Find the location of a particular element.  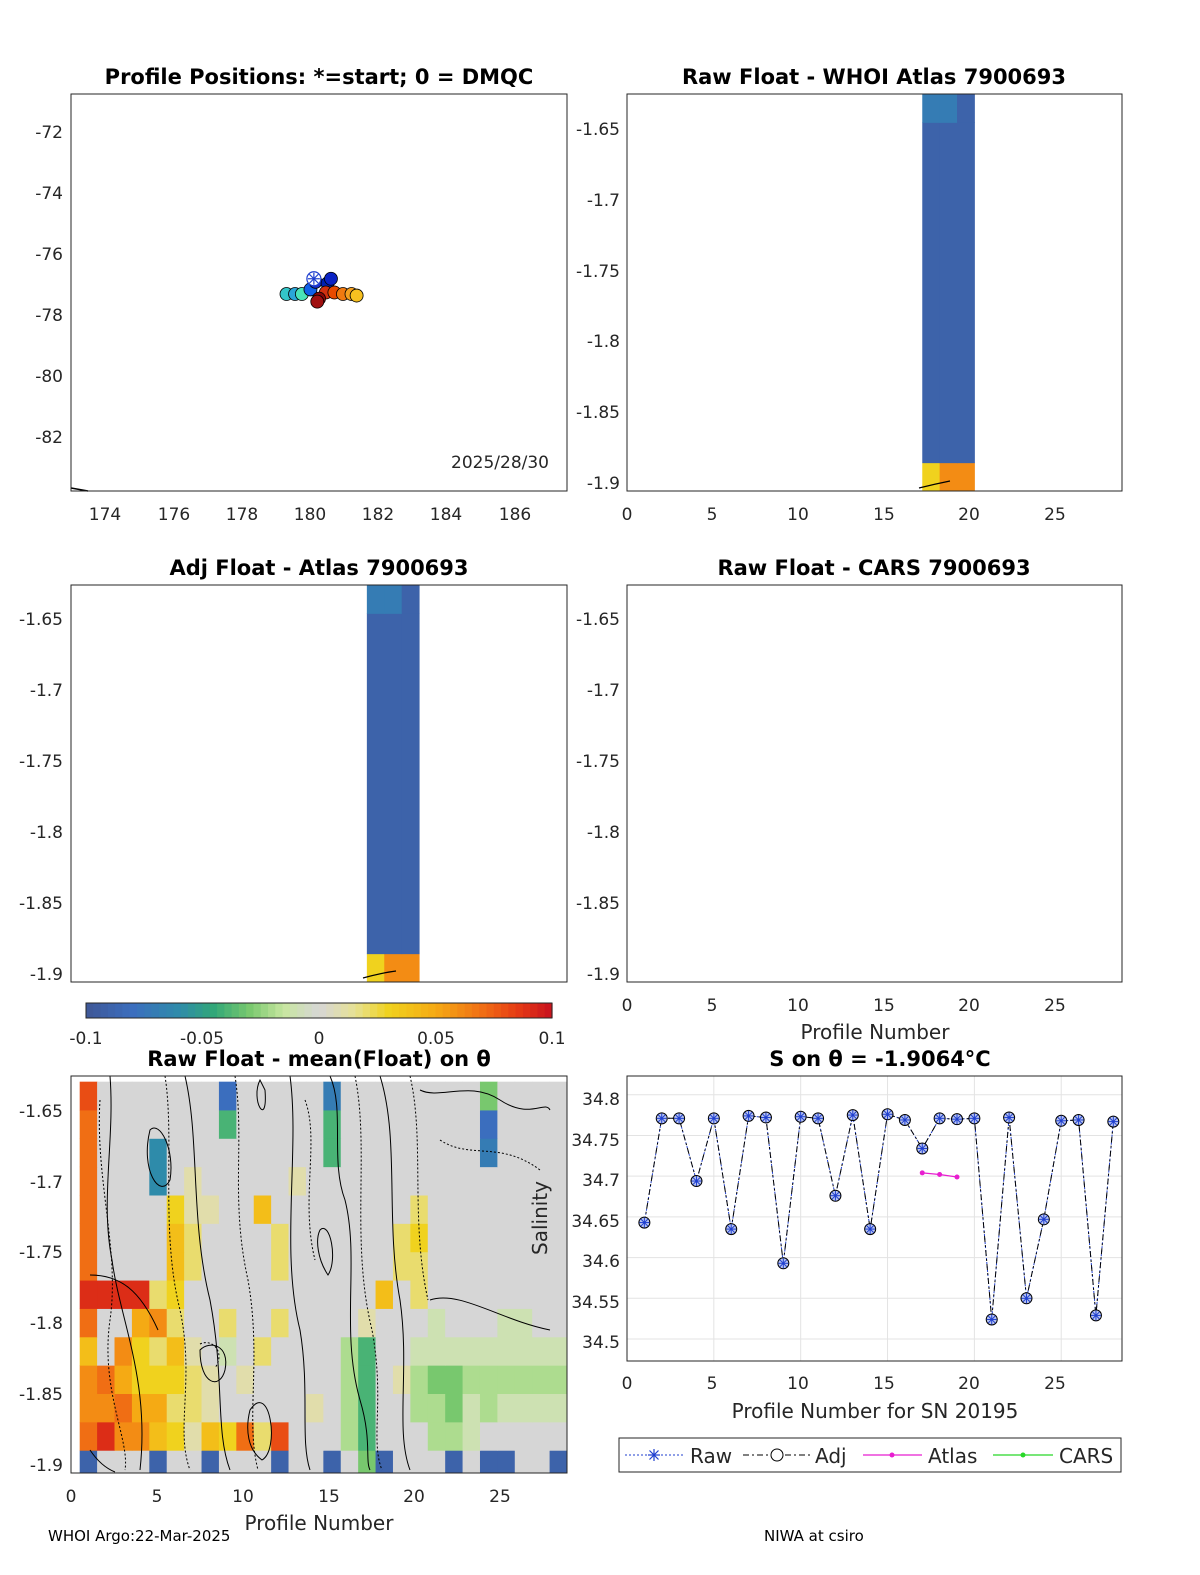

y-tick-label: 34.6 is located at coordinates (601, 1262).